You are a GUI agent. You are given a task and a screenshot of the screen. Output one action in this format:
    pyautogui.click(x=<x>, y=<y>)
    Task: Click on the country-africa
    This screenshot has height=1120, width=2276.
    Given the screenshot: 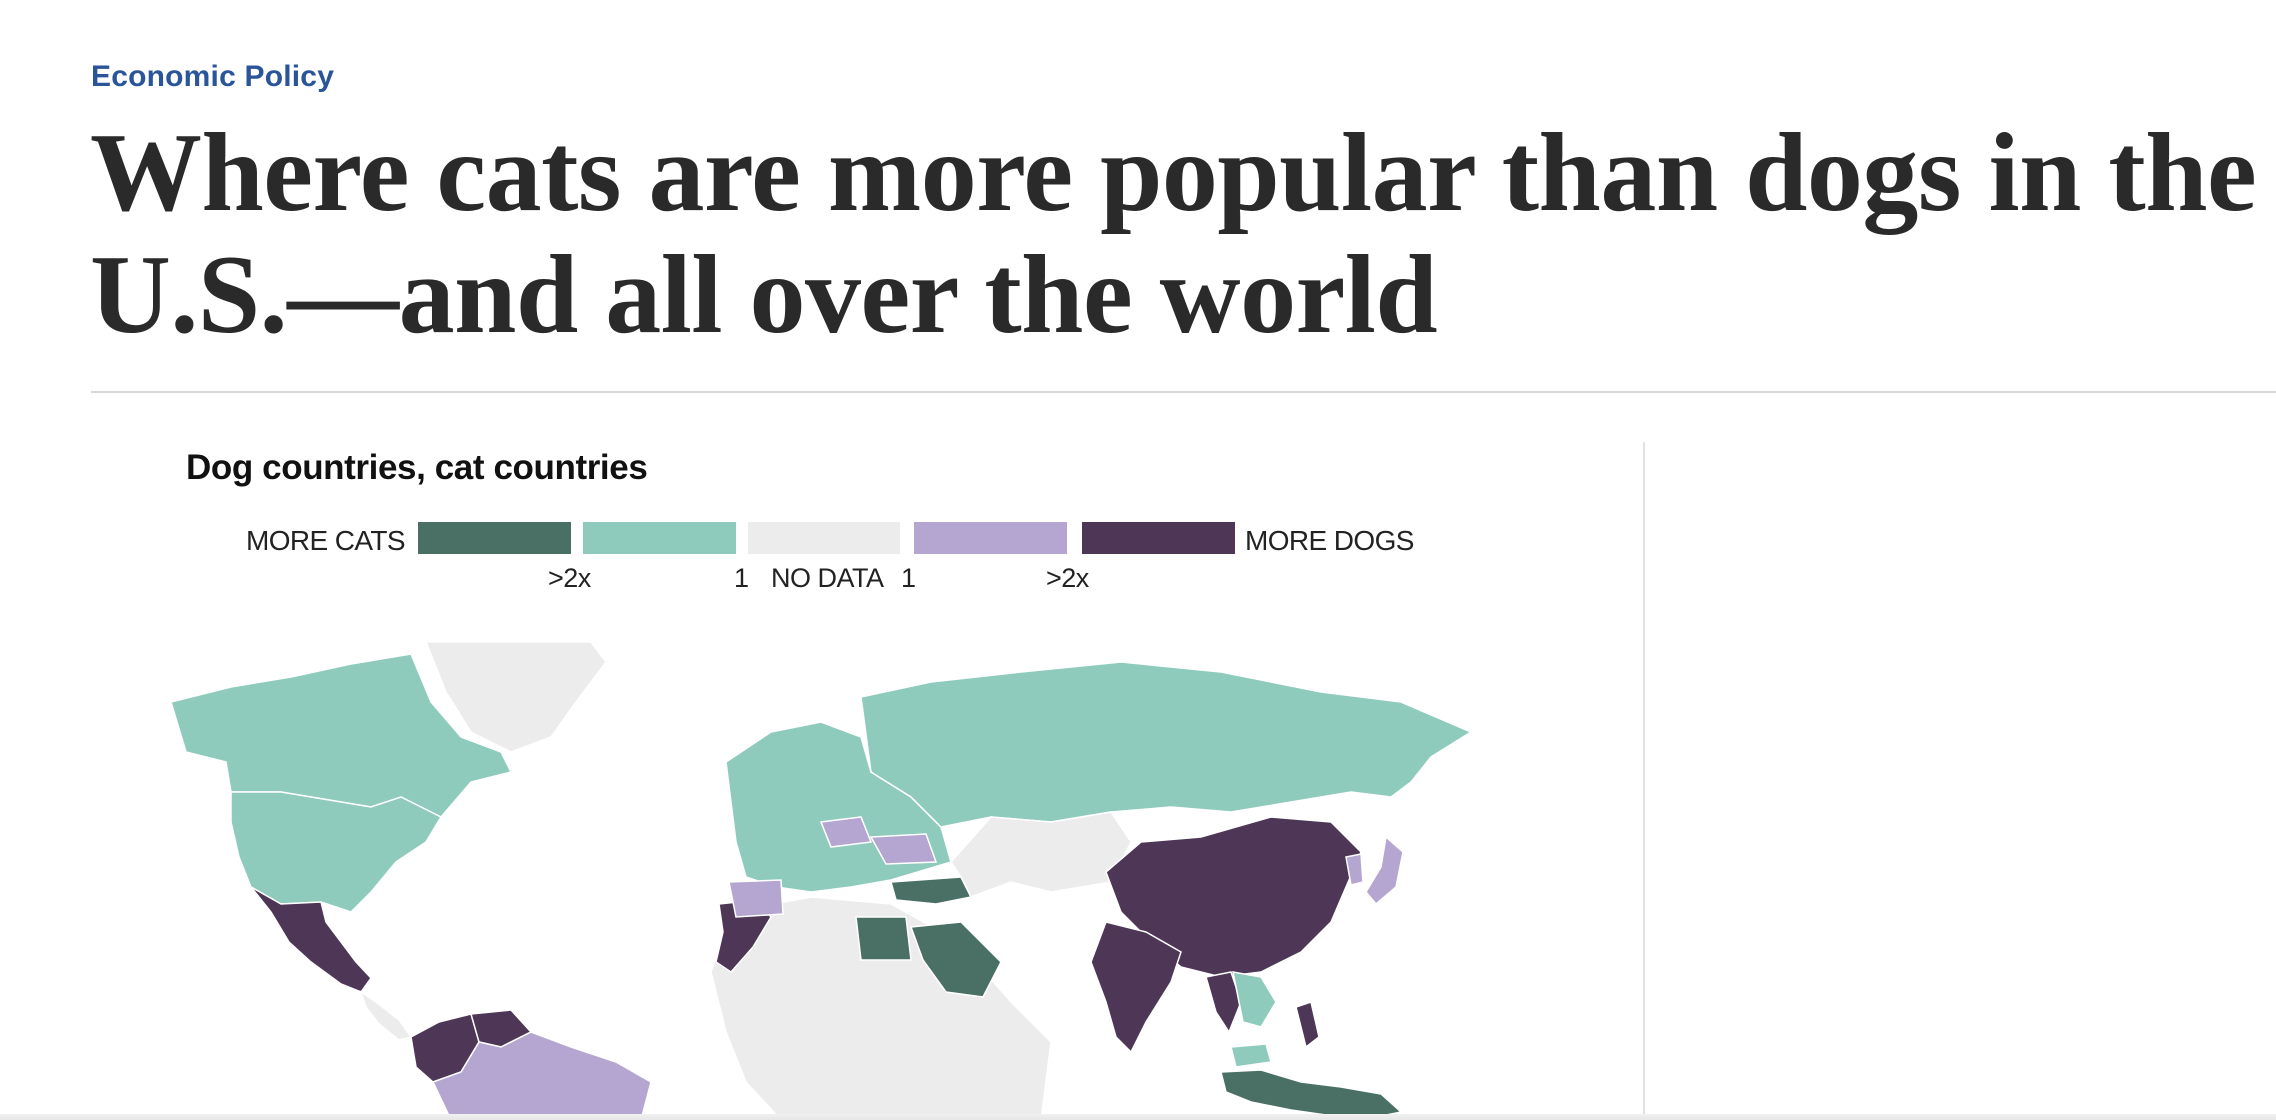 What is the action you would take?
    pyautogui.click(x=881, y=1008)
    